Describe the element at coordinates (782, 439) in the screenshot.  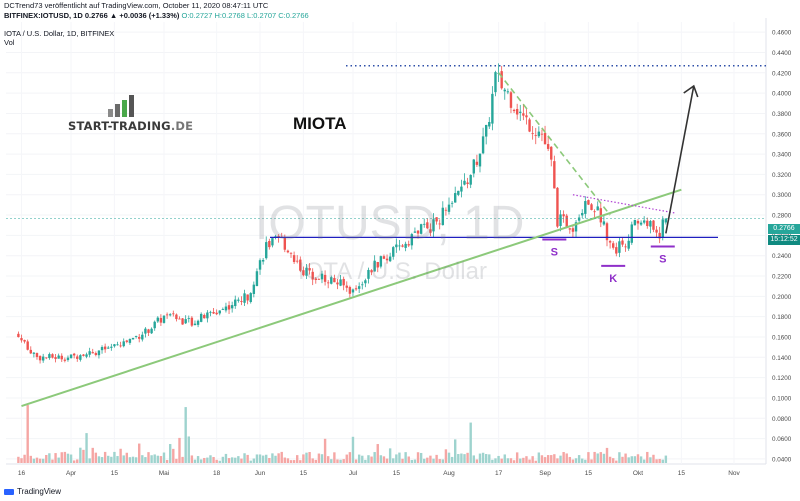
I see `y-tick-label: 0.0600` at that location.